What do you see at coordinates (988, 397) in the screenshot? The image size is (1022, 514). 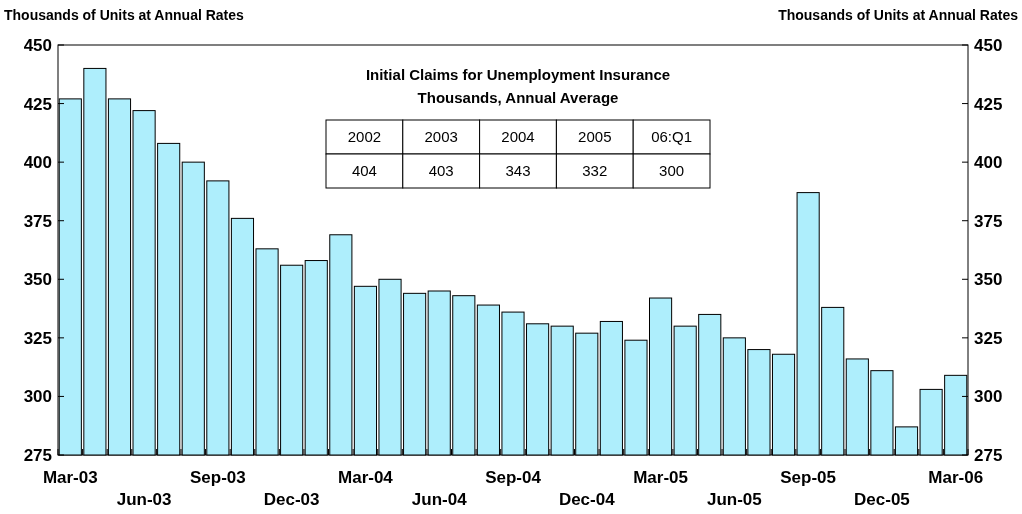 I see `y2-tick-label: 300` at bounding box center [988, 397].